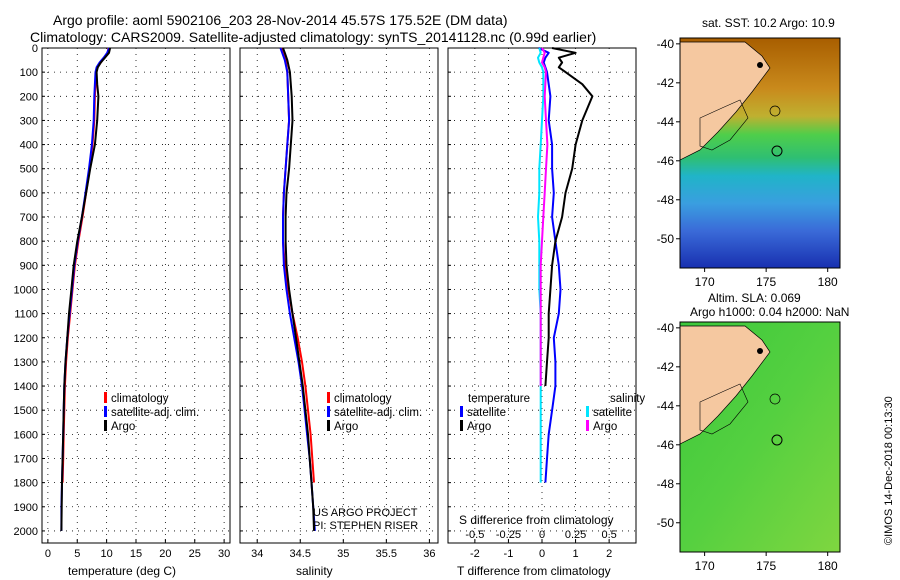 The height and width of the screenshot is (580, 900). I want to click on map-y-tick-label: -46, so click(666, 445).